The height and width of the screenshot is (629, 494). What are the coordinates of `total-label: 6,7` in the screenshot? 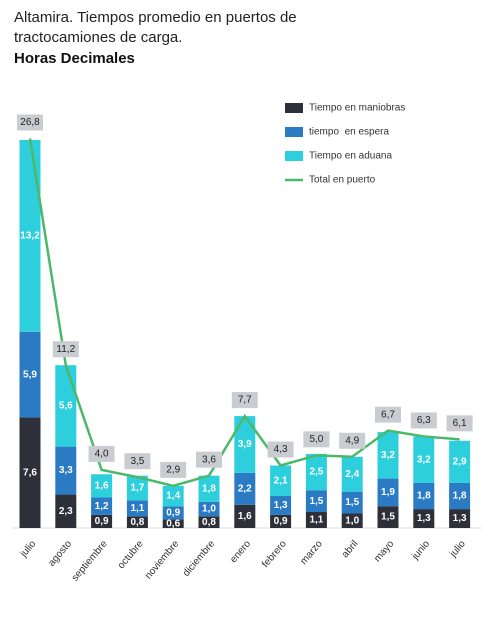 It's located at (388, 414).